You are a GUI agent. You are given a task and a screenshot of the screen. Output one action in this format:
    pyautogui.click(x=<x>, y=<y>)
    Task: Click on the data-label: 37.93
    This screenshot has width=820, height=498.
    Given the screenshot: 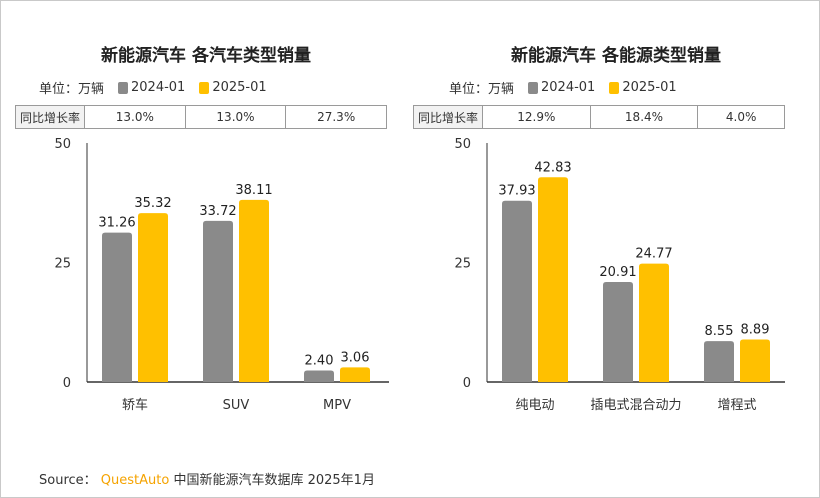 What is the action you would take?
    pyautogui.click(x=516, y=191)
    